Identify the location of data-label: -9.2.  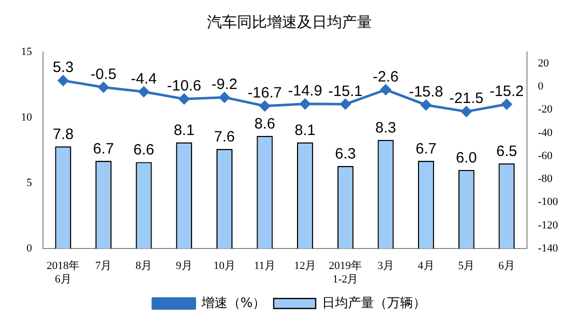
(225, 84).